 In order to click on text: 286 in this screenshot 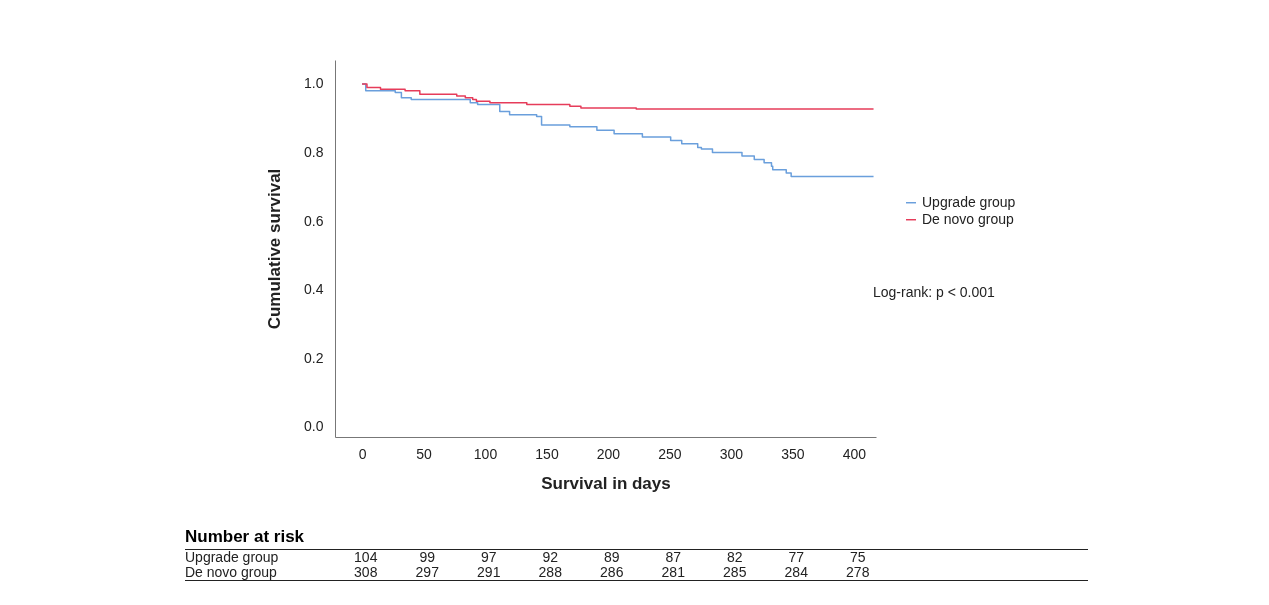, I will do `click(612, 572)`.